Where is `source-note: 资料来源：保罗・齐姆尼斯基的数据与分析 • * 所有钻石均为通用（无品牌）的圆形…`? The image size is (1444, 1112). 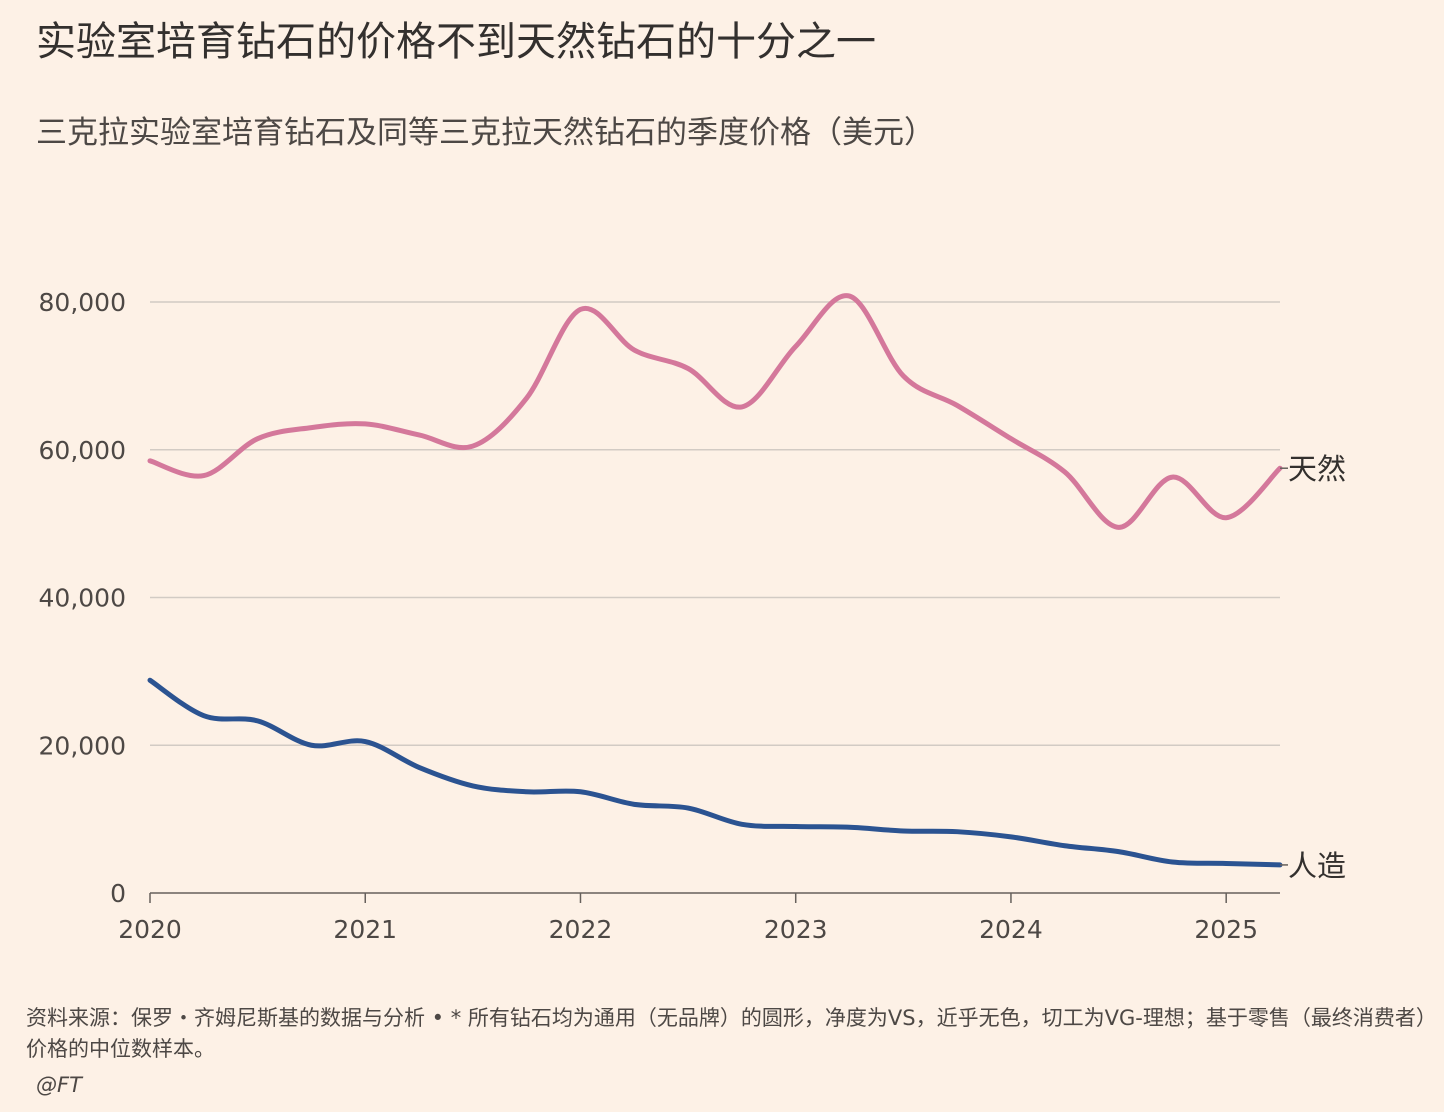
source-note: 资料来源：保罗・齐姆尼斯基的数据与分析 • * 所有钻石均为通用（无品牌）的圆形… is located at coordinates (726, 1033).